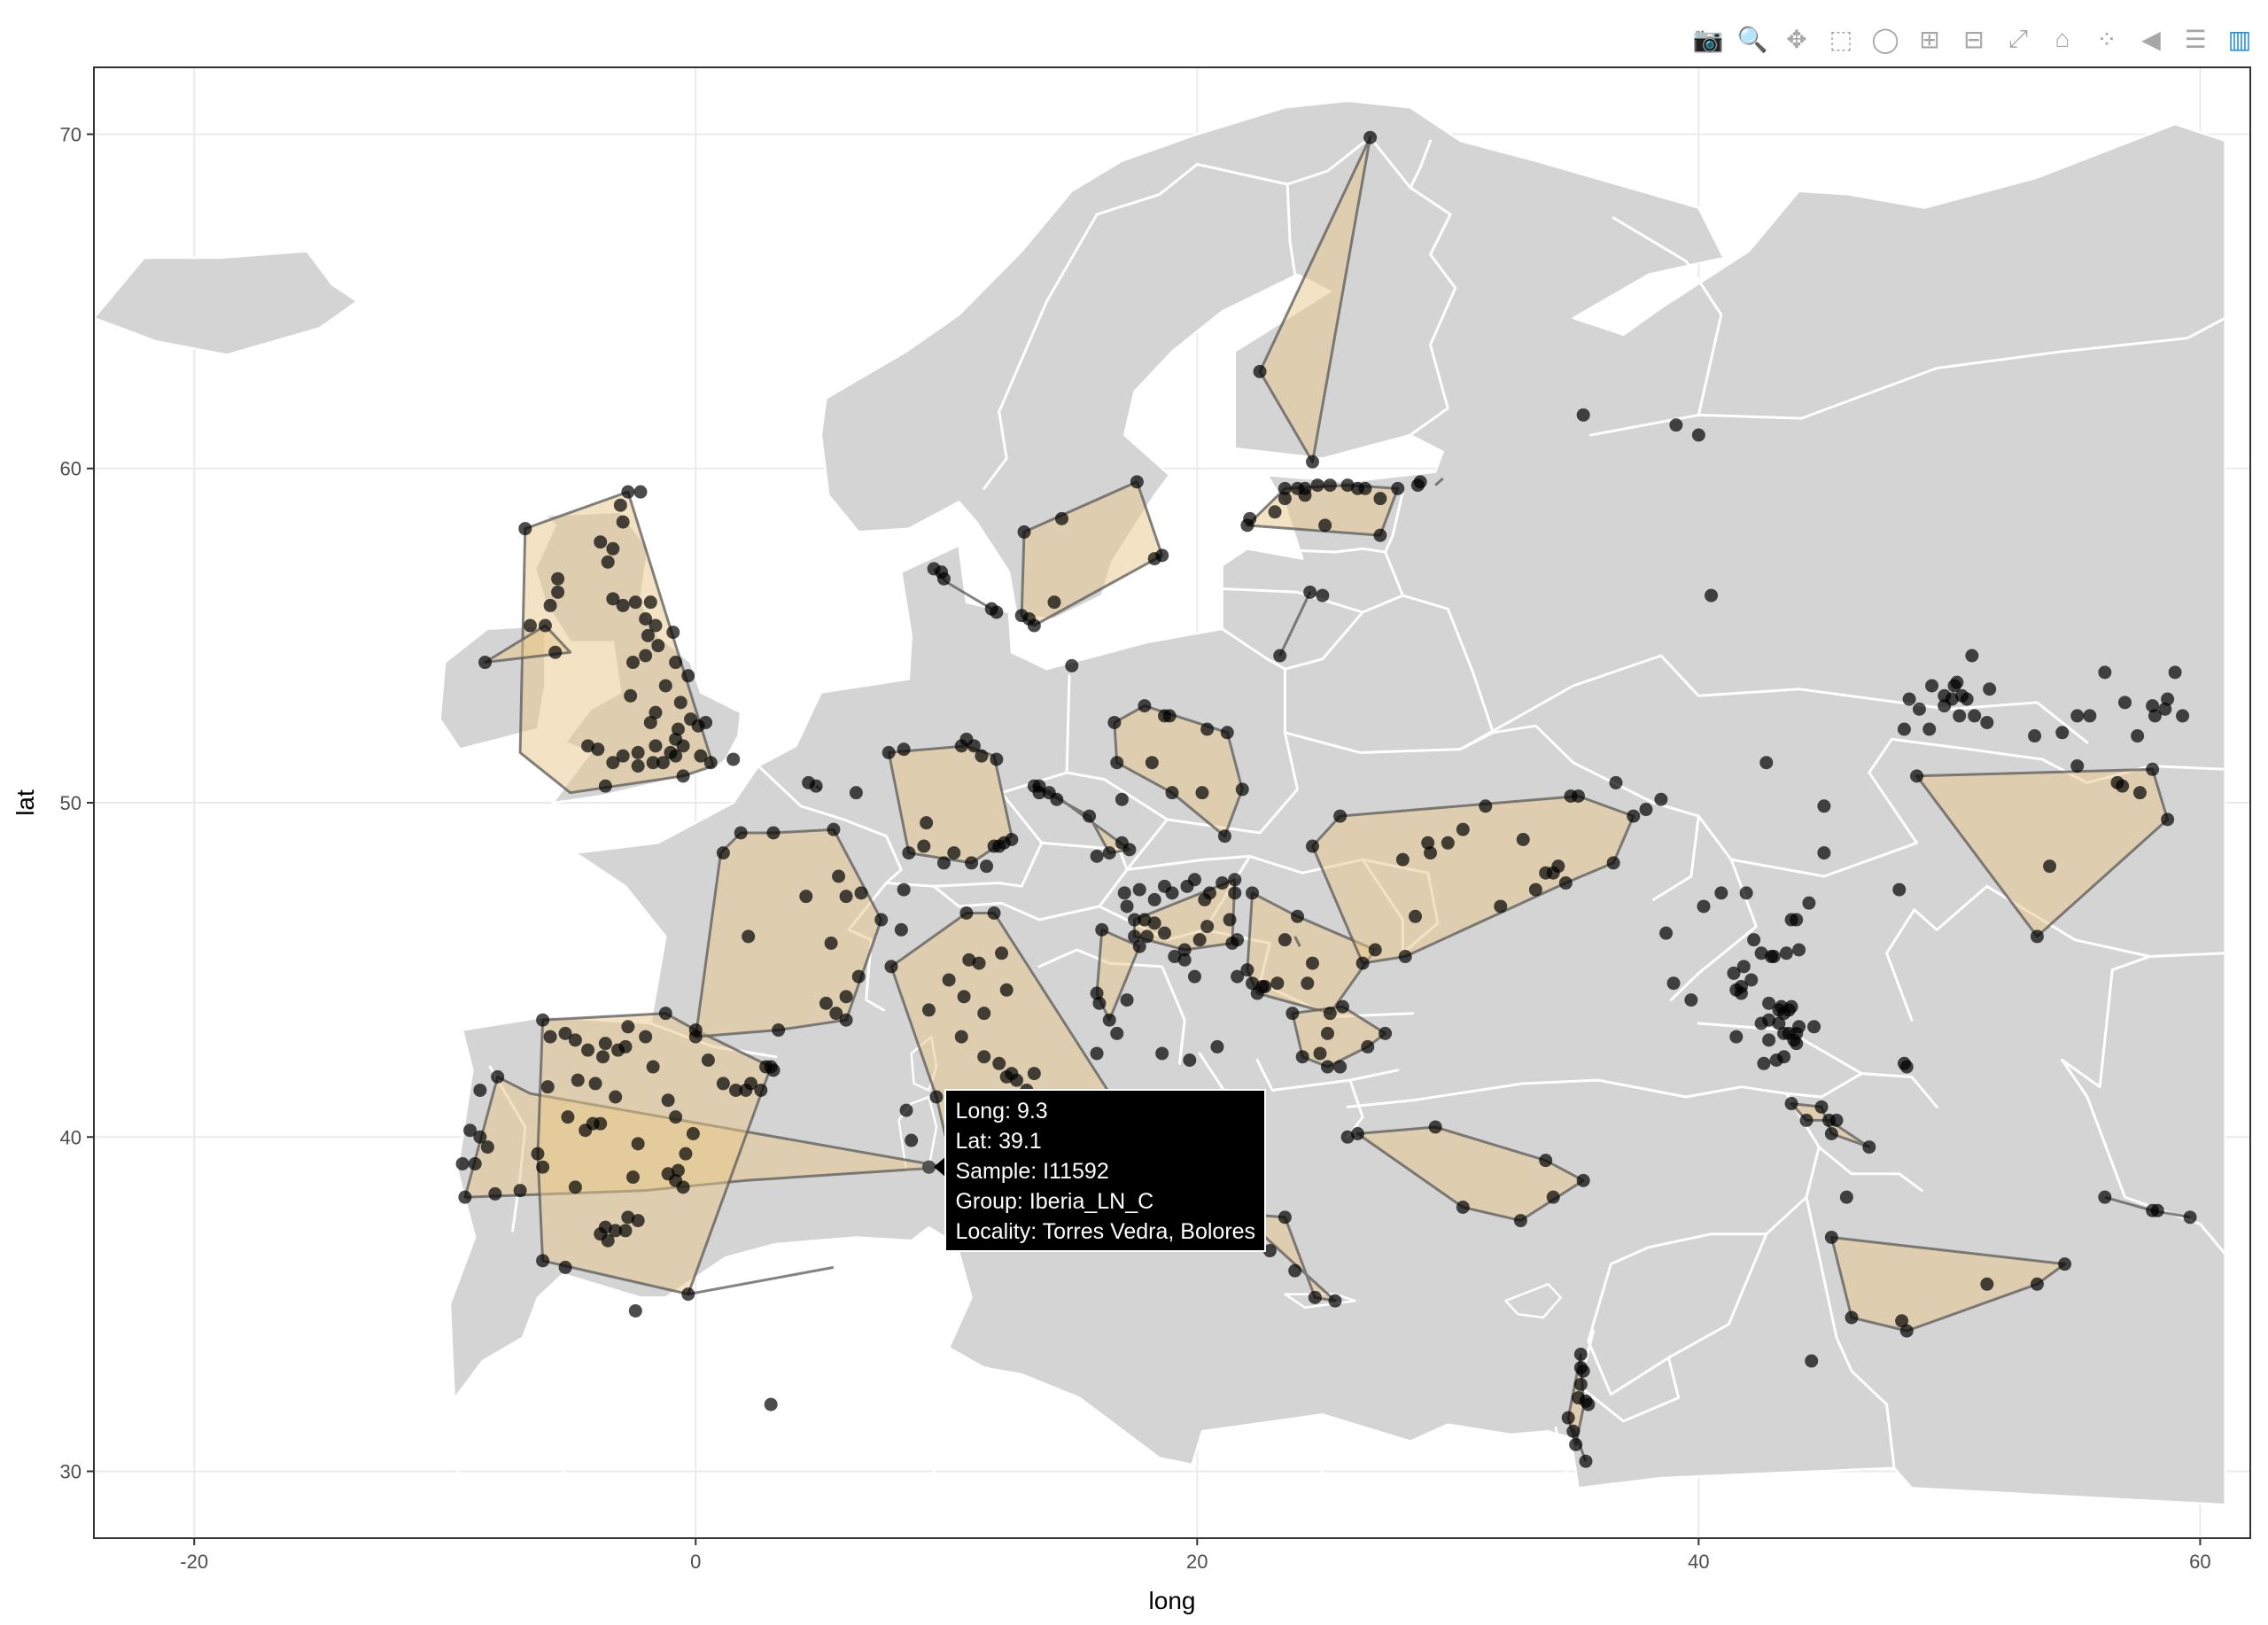 Image resolution: width=2268 pixels, height=1625 pixels. What do you see at coordinates (2151, 39) in the screenshot?
I see `hover-closest-icon: ◀` at bounding box center [2151, 39].